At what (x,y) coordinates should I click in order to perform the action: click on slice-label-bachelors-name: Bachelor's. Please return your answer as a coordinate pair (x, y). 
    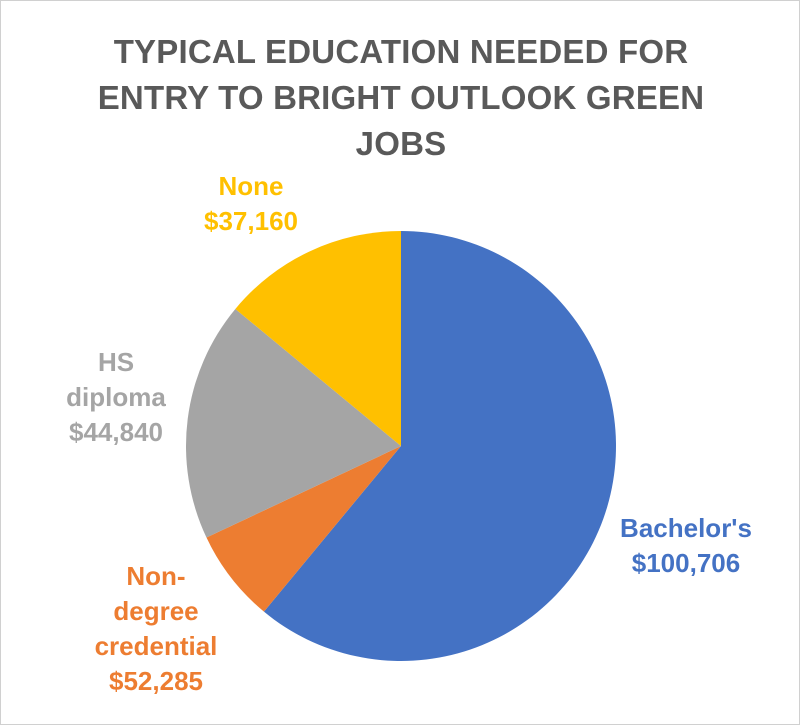
    Looking at the image, I should click on (686, 528).